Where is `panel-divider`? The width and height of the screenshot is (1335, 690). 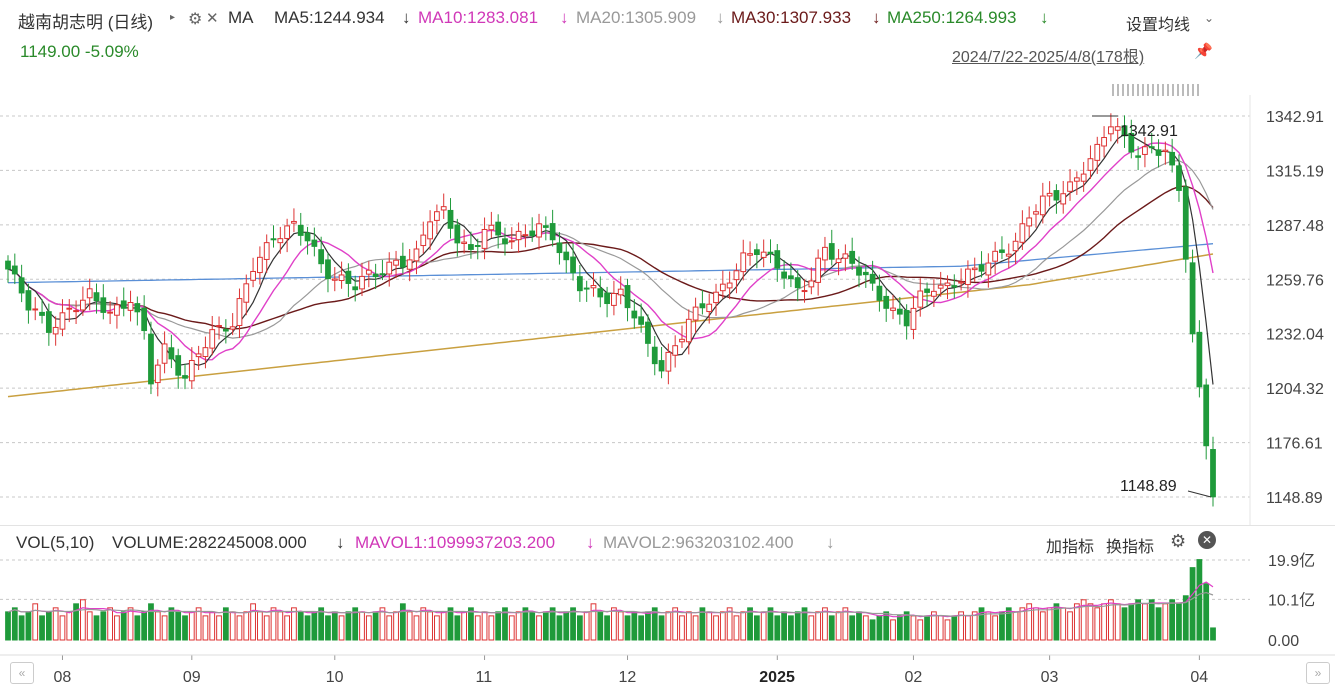 panel-divider is located at coordinates (667, 525).